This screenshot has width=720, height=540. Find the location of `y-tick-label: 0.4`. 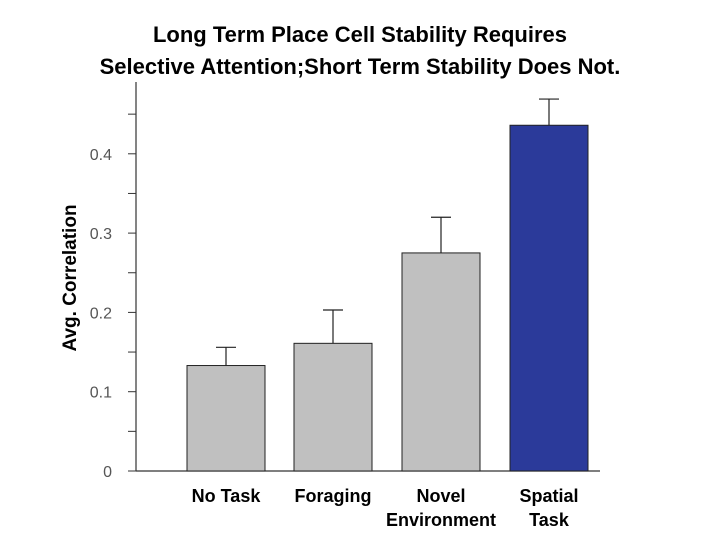

y-tick-label: 0.4 is located at coordinates (101, 155).